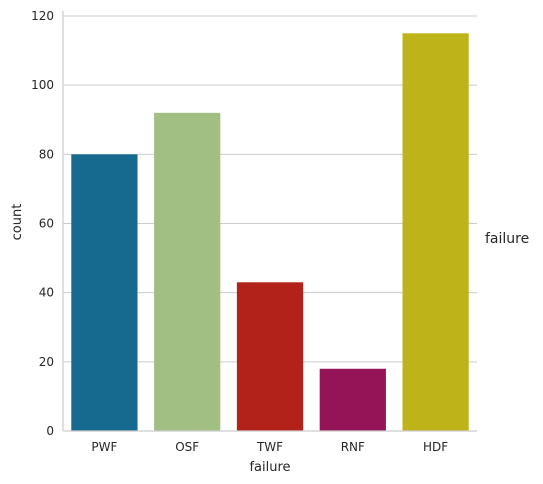  I want to click on x-tick-label-pwf: PWF, so click(104, 447).